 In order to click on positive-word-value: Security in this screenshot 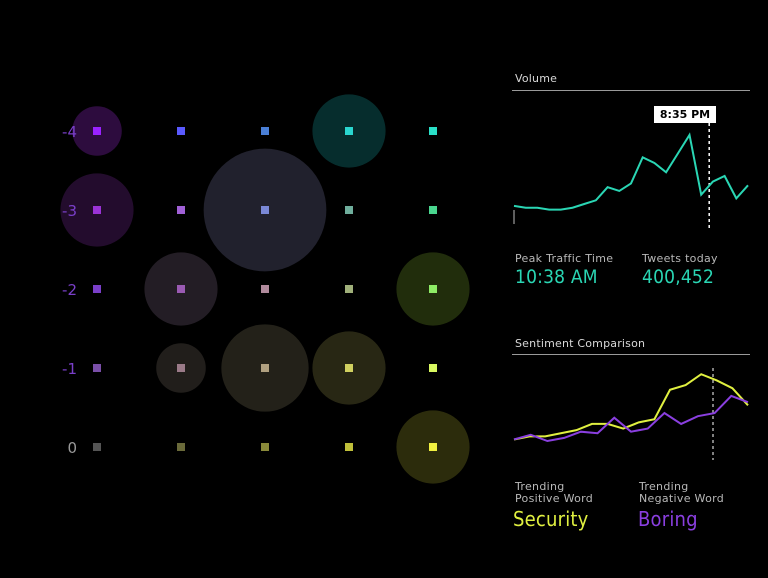, I will do `click(551, 519)`.